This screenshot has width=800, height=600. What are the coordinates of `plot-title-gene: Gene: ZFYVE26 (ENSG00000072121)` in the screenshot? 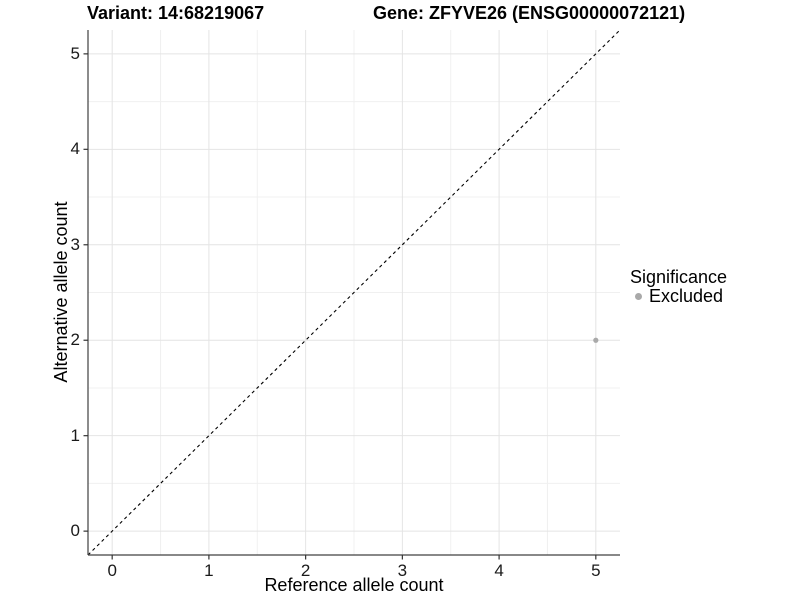 It's located at (529, 13).